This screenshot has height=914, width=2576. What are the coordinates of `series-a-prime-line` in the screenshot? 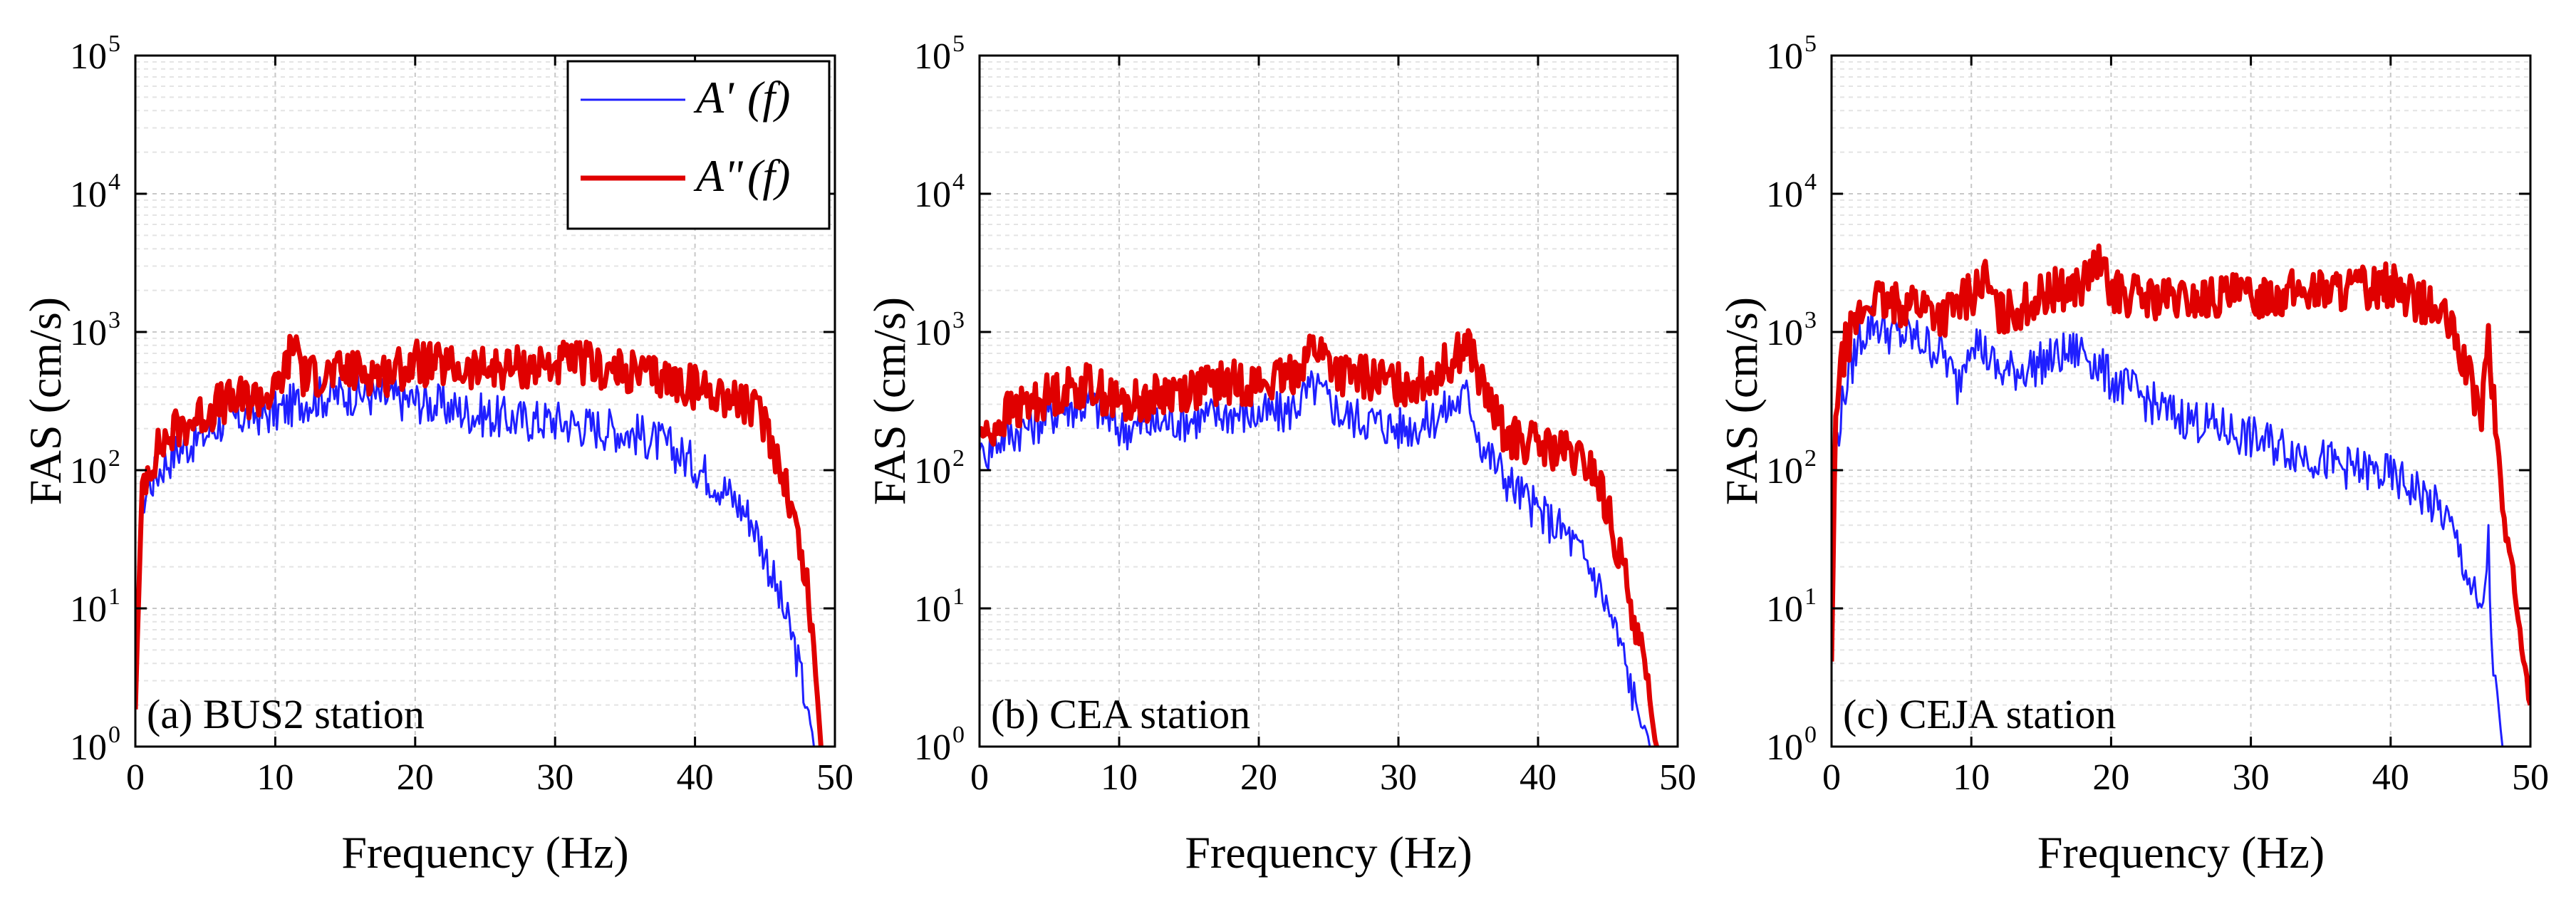 It's located at (2168, 526).